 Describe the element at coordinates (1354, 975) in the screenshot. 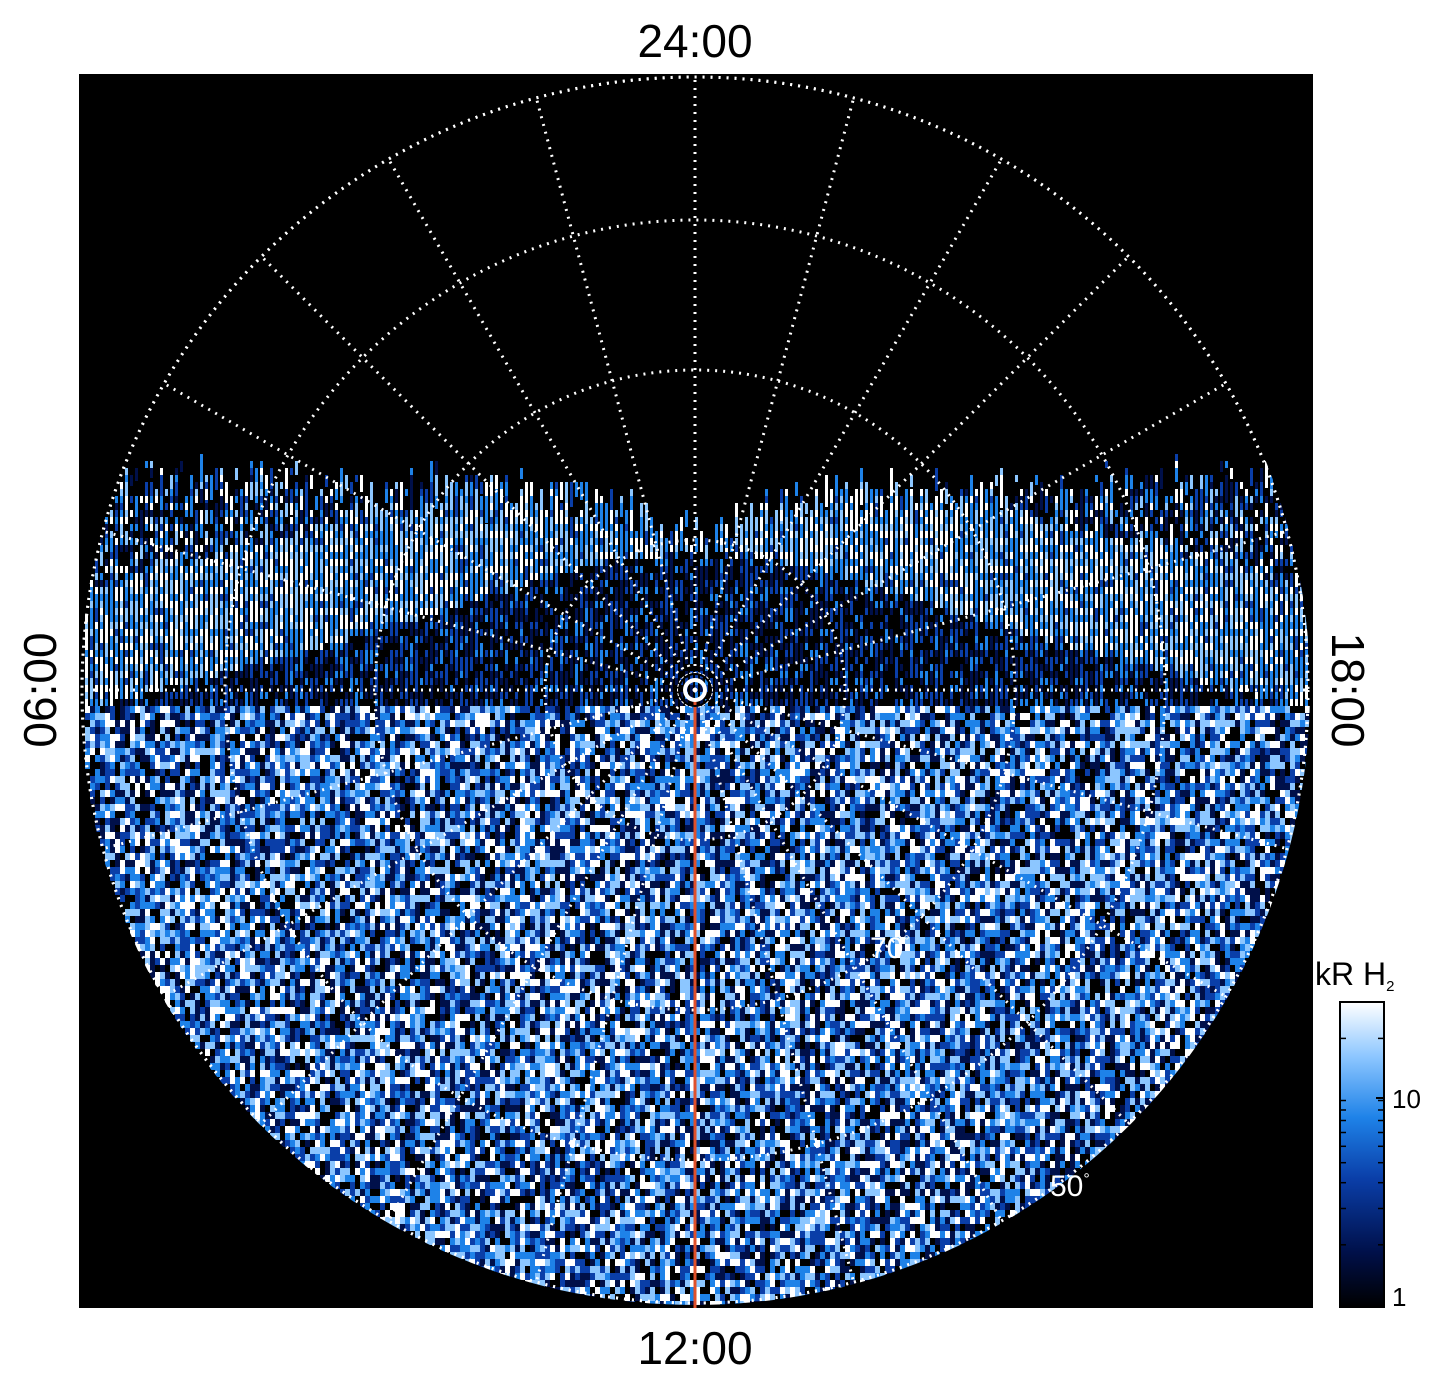

I see `colorbar-title: kR H2` at that location.